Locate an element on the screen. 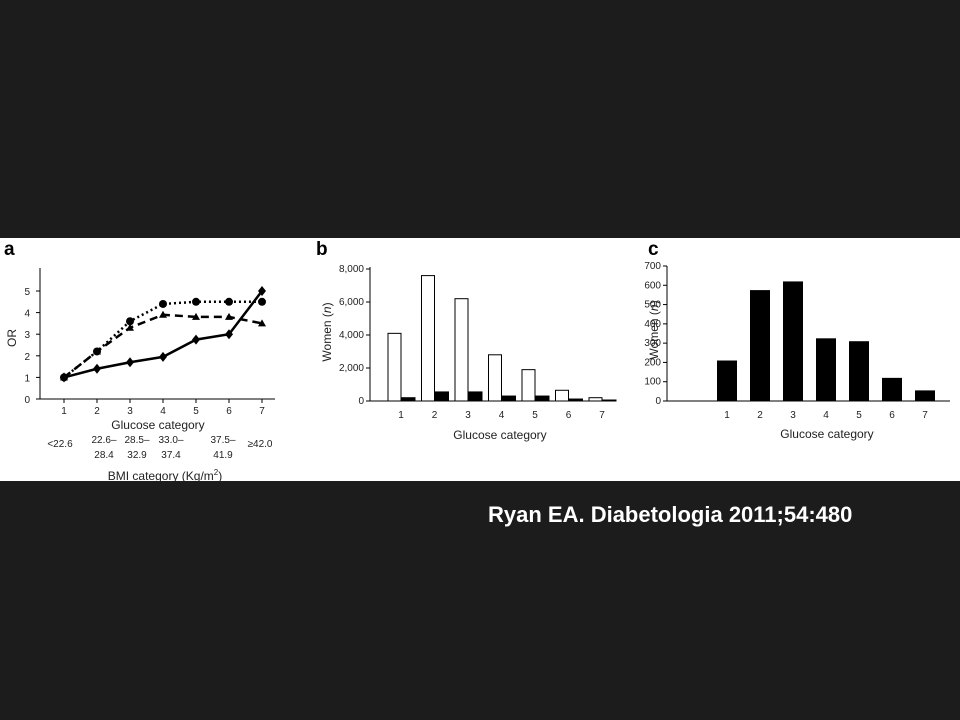 The width and height of the screenshot is (960, 720). panel-a-x-tick-label: 2 is located at coordinates (97, 411).